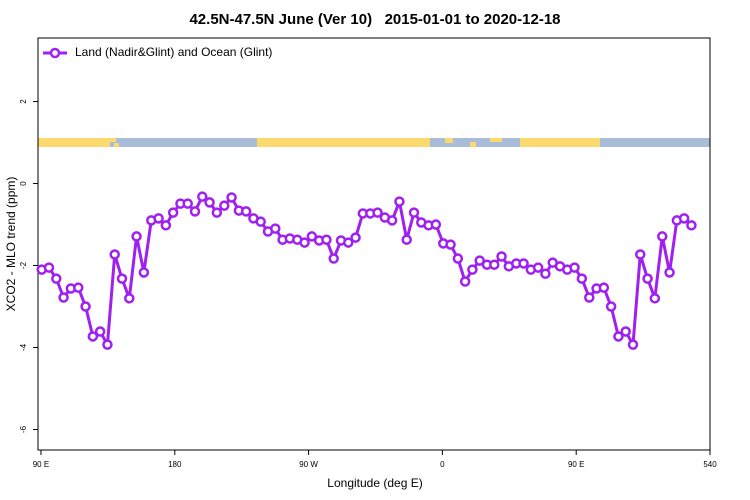 This screenshot has height=500, width=750. Describe the element at coordinates (23, 429) in the screenshot. I see `y-tick-label: -6` at that location.